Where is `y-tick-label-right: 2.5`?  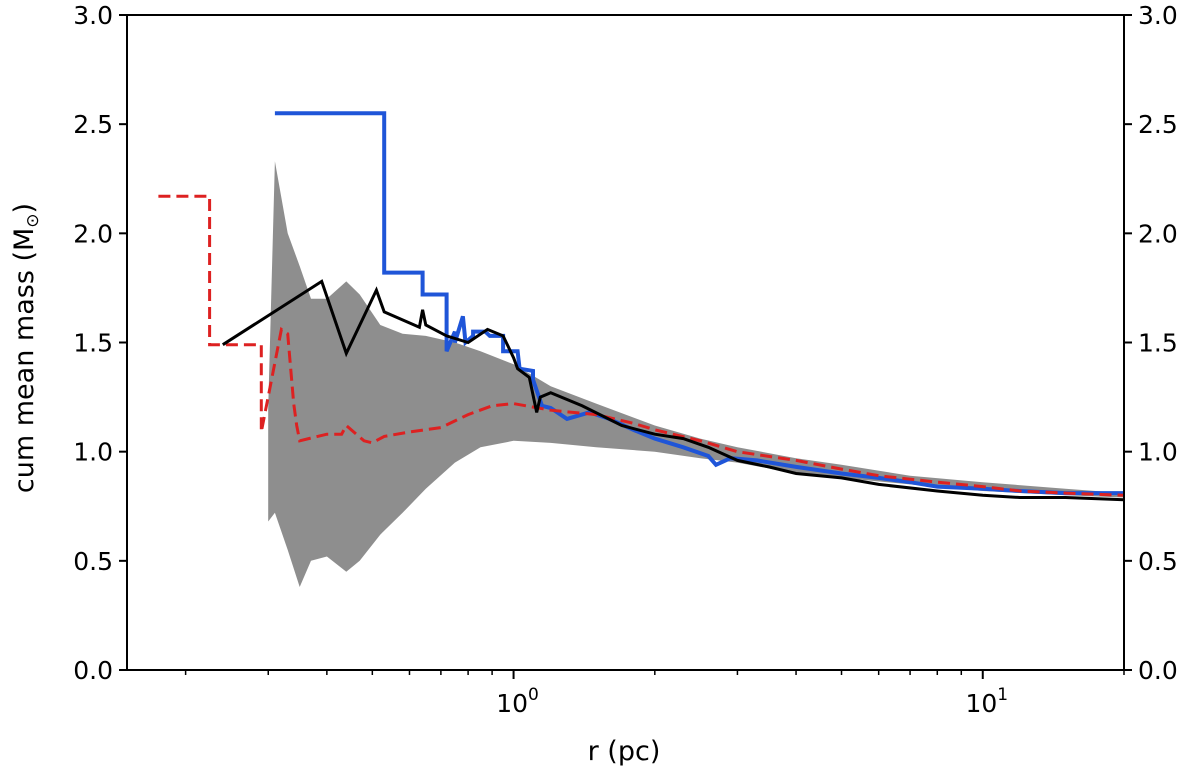
y-tick-label-right: 2.5 is located at coordinates (1158, 124).